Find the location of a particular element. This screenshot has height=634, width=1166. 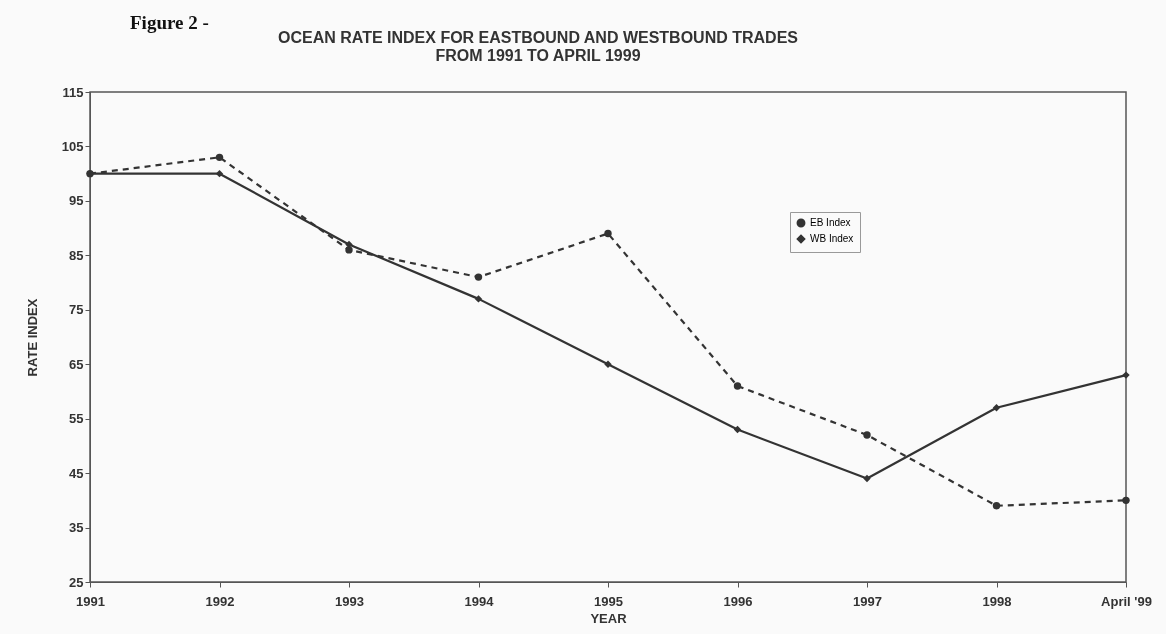

legend-label: EB Index is located at coordinates (830, 222).